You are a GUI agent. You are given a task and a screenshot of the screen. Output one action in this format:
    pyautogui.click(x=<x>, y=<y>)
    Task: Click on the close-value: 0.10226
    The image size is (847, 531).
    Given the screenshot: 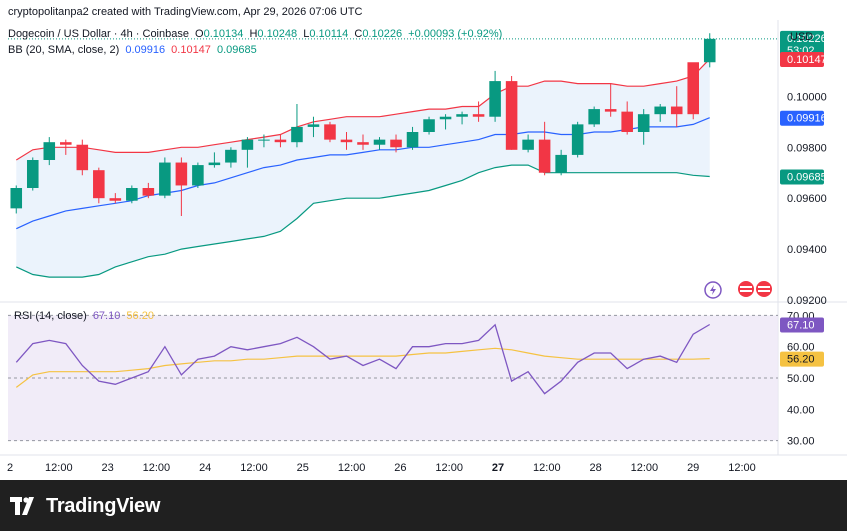 What is the action you would take?
    pyautogui.click(x=382, y=34)
    